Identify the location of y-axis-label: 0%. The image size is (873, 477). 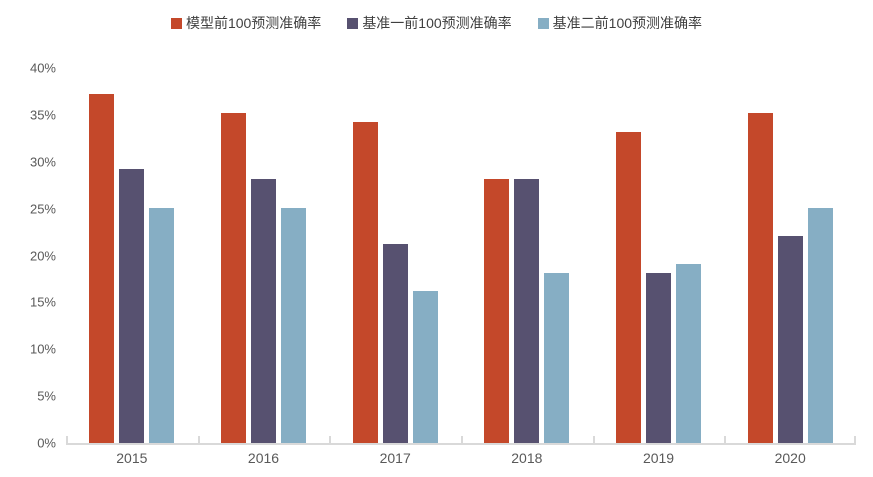
(46, 443).